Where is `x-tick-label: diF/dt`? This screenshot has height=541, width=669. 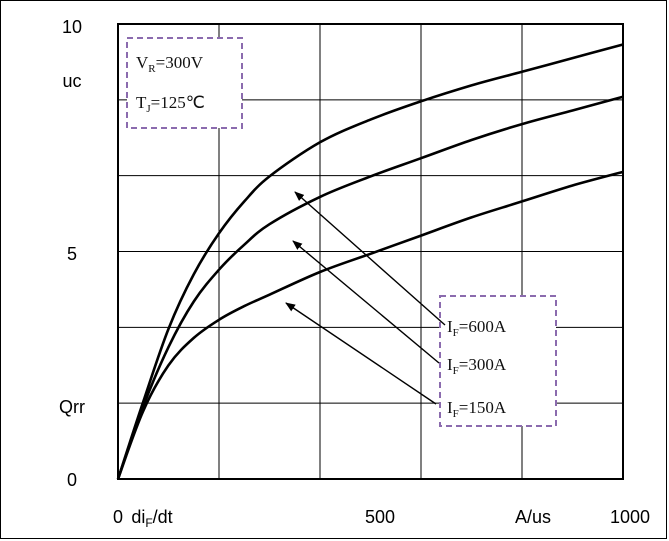
x-tick-label: diF/dt is located at coordinates (151, 518).